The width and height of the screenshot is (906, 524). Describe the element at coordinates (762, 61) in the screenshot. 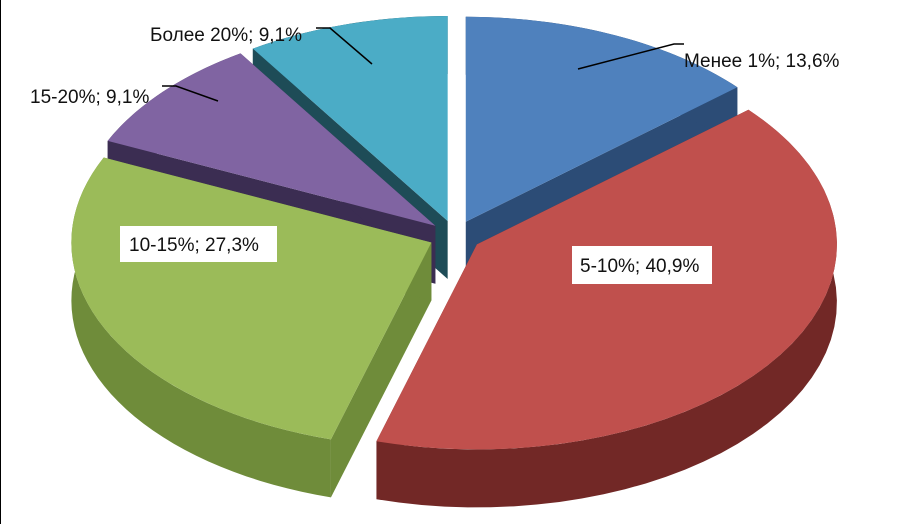

I see `label-less-1pct: Менее 1%; 13,6%` at that location.